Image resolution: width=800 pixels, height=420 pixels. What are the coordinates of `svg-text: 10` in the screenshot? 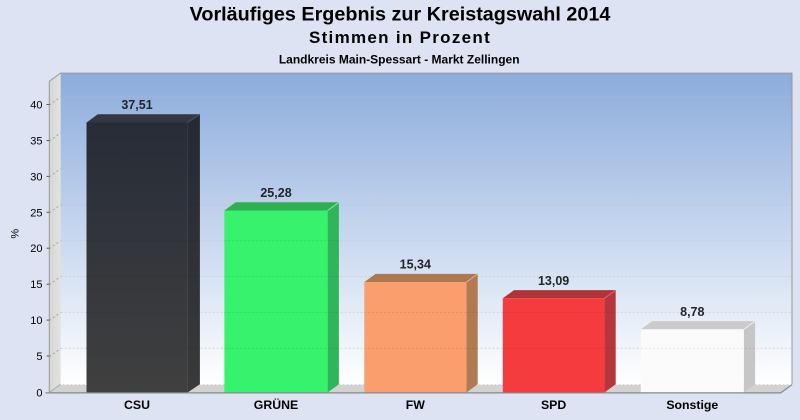 It's located at (36, 321).